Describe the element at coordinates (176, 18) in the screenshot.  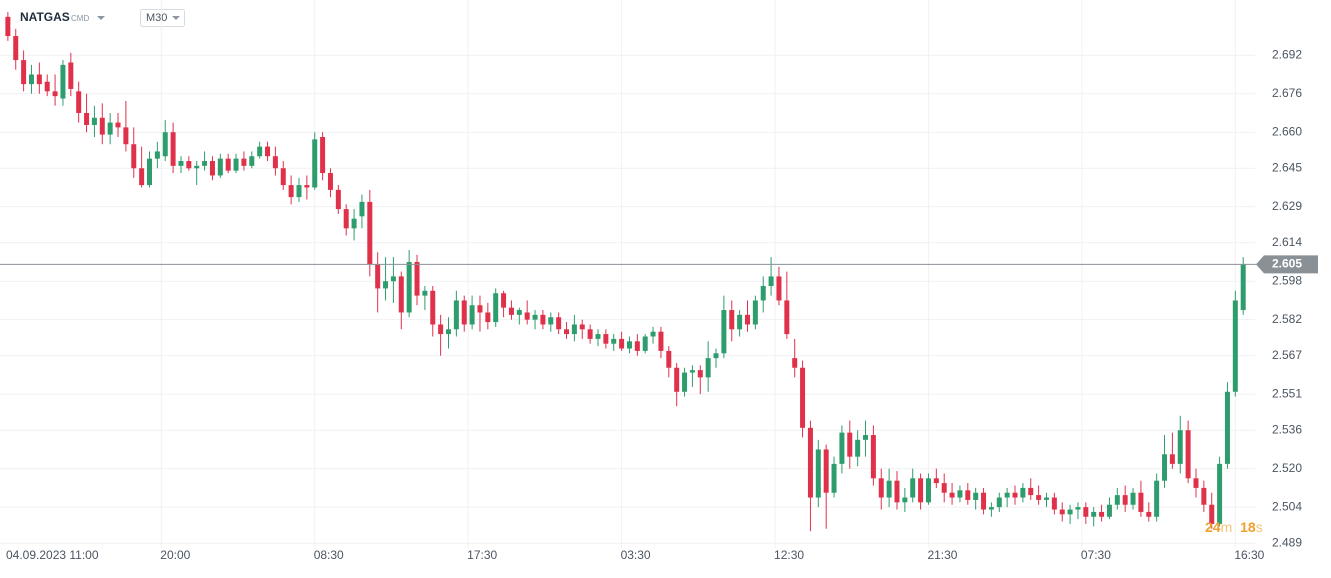
I see `timeframe-dropdown` at that location.